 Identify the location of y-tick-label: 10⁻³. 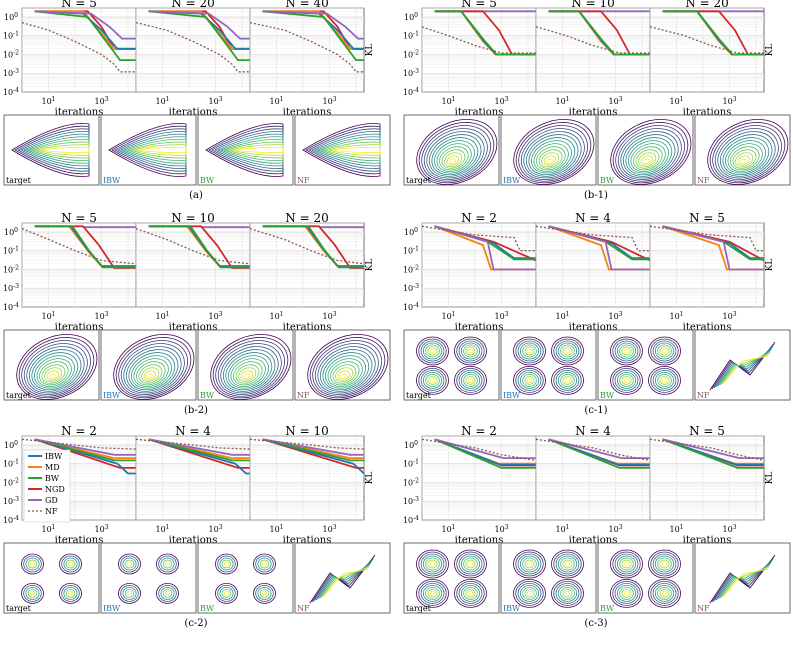
(11, 501).